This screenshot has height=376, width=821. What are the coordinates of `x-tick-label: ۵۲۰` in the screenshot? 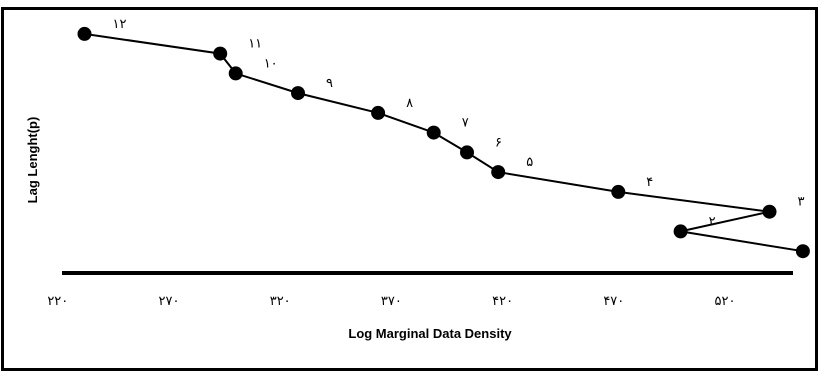 It's located at (725, 301).